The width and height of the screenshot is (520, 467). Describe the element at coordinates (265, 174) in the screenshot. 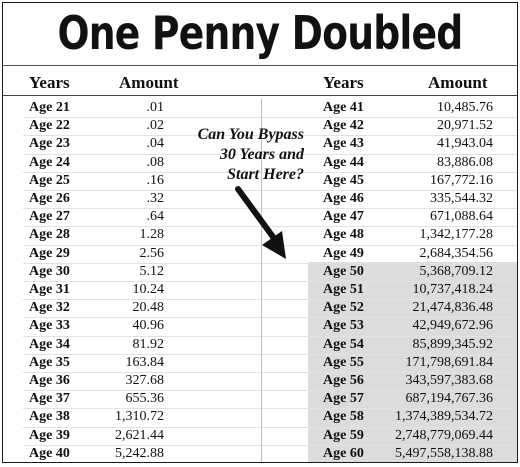

I see `callout-line: Start Here?` at that location.